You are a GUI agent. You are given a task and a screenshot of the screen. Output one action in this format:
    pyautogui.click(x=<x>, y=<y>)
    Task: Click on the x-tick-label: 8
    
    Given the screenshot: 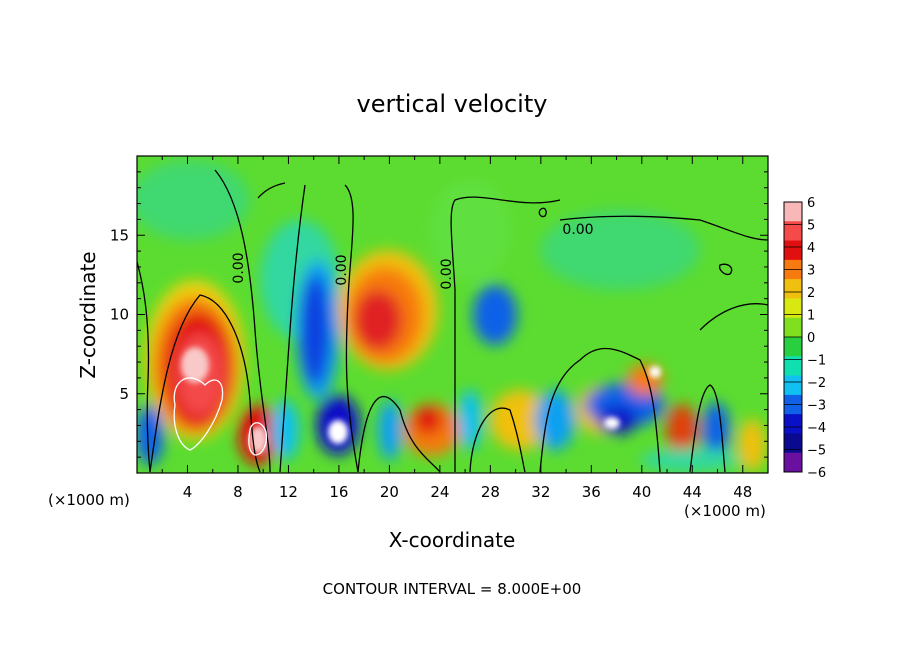 What is the action you would take?
    pyautogui.click(x=238, y=492)
    